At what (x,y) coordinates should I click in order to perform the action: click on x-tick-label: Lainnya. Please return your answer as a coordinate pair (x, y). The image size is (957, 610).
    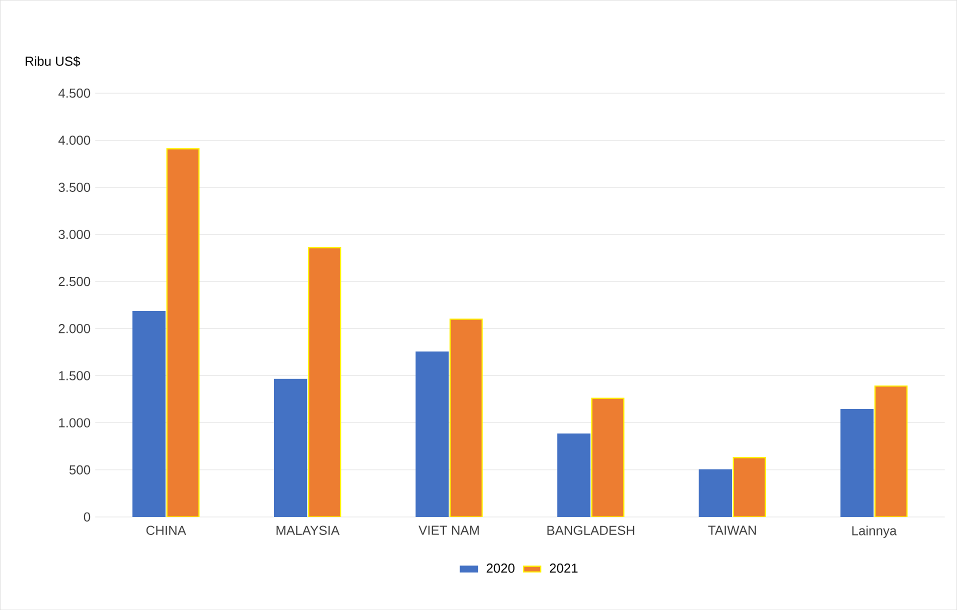
    Looking at the image, I should click on (874, 532).